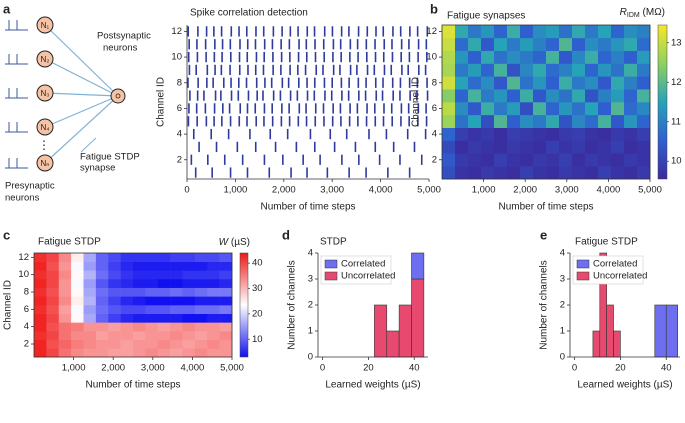 This screenshot has height=423, width=685. I want to click on y-tick-label: 8, so click(26, 292).